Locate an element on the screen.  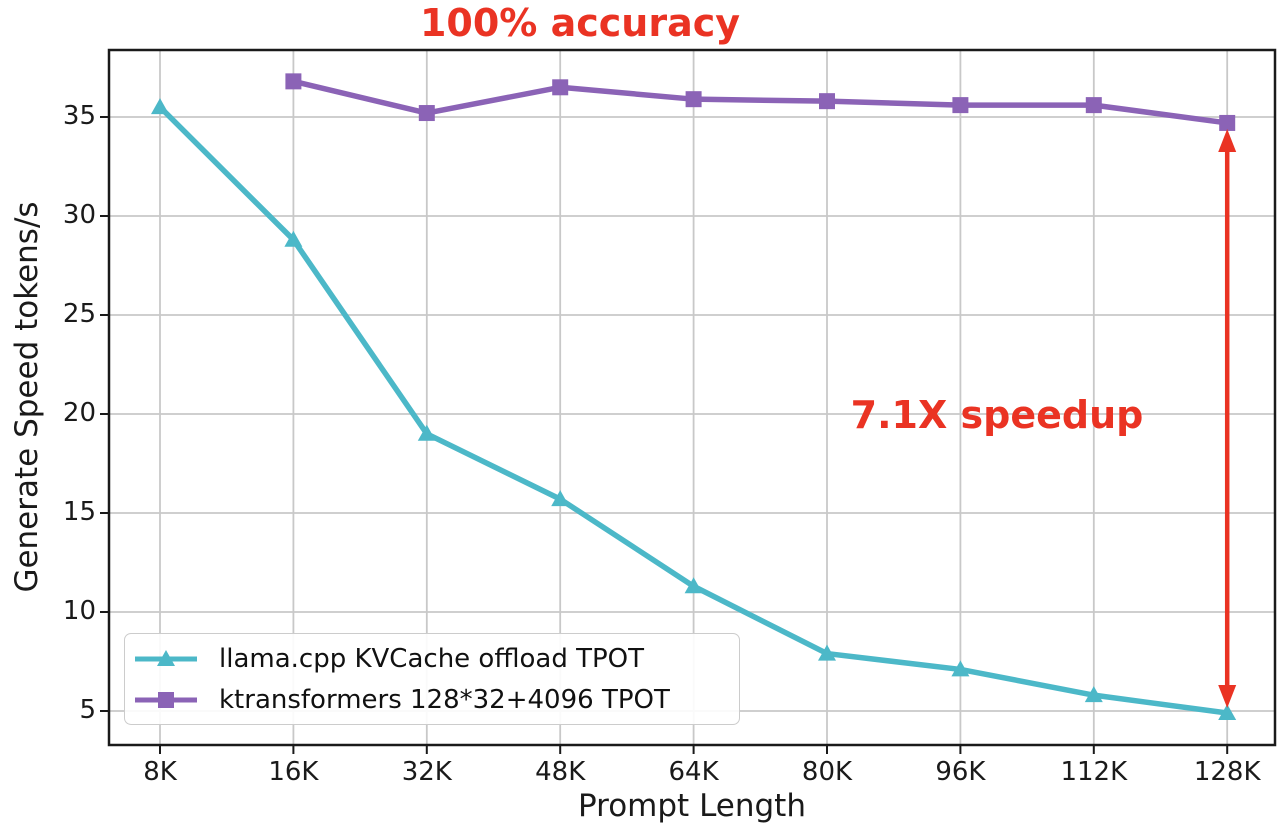
x-tick-label-32K: 32K is located at coordinates (426, 772).